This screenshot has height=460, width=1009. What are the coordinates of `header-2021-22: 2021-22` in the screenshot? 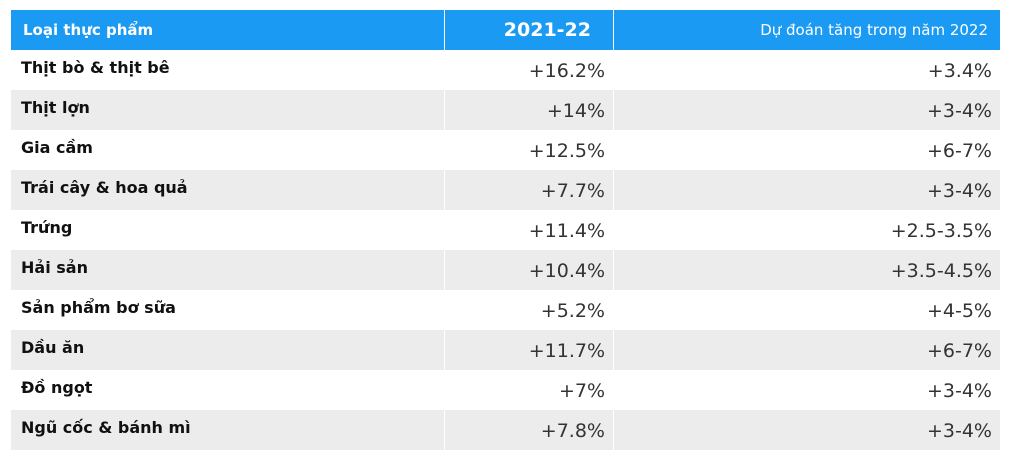 It's located at (528, 30).